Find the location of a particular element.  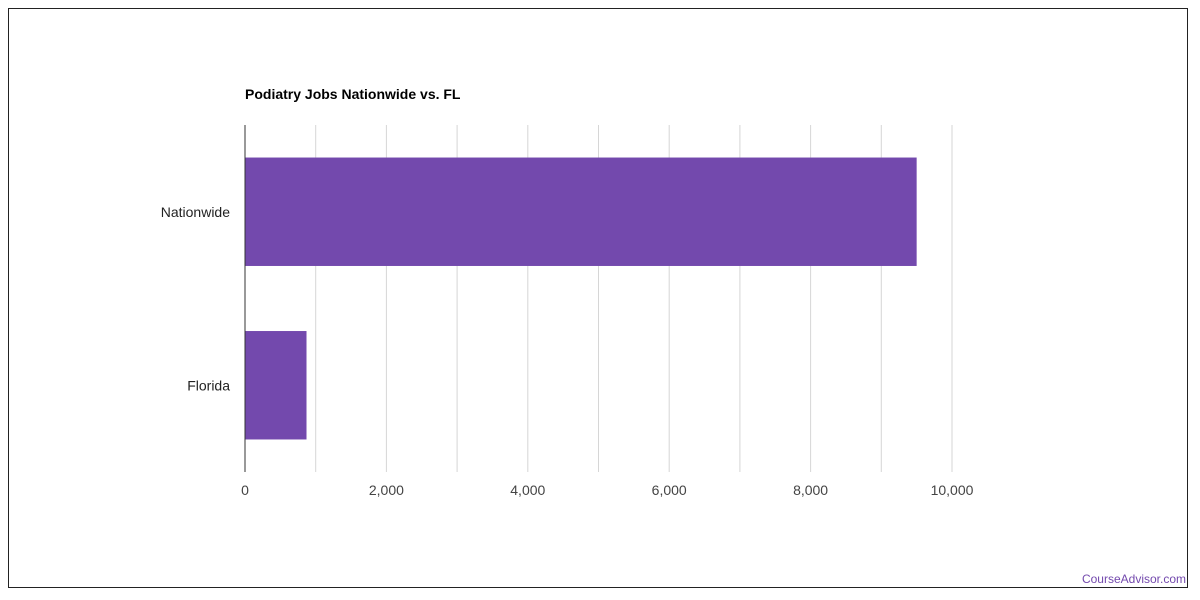

x-tick-label: 8,000 is located at coordinates (810, 490).